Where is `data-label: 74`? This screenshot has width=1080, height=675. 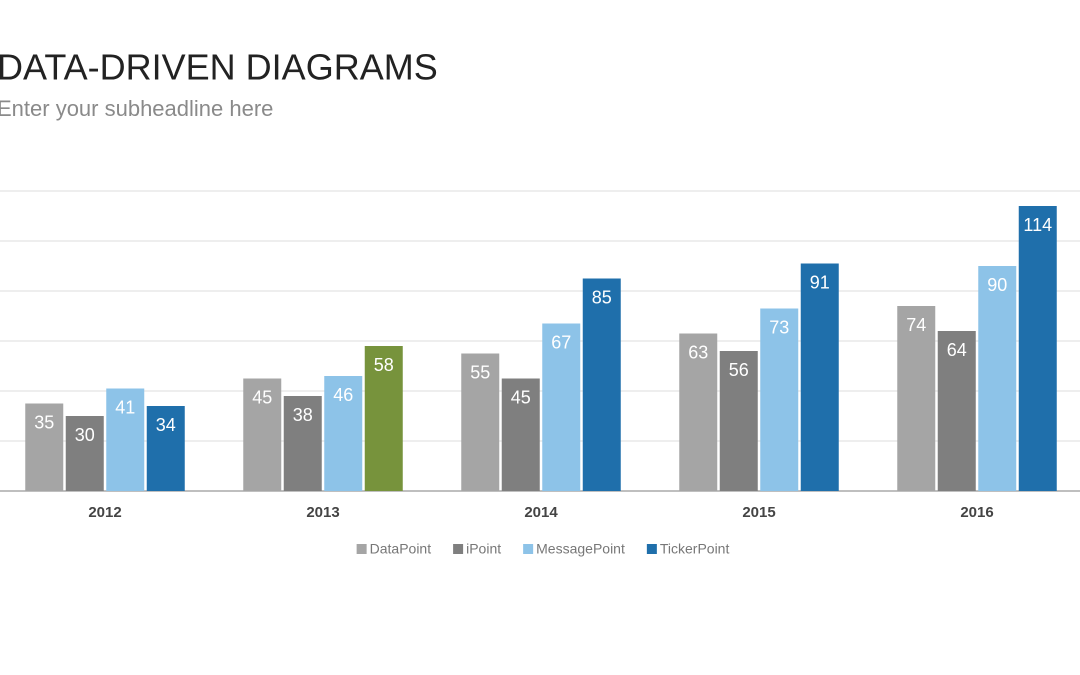 data-label: 74 is located at coordinates (916, 325).